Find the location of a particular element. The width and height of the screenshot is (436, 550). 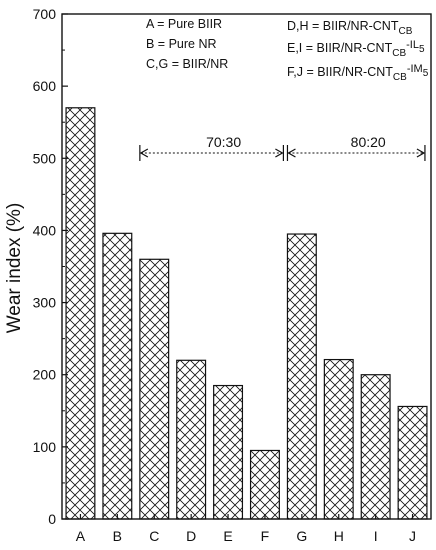

bar-J is located at coordinates (412, 462).